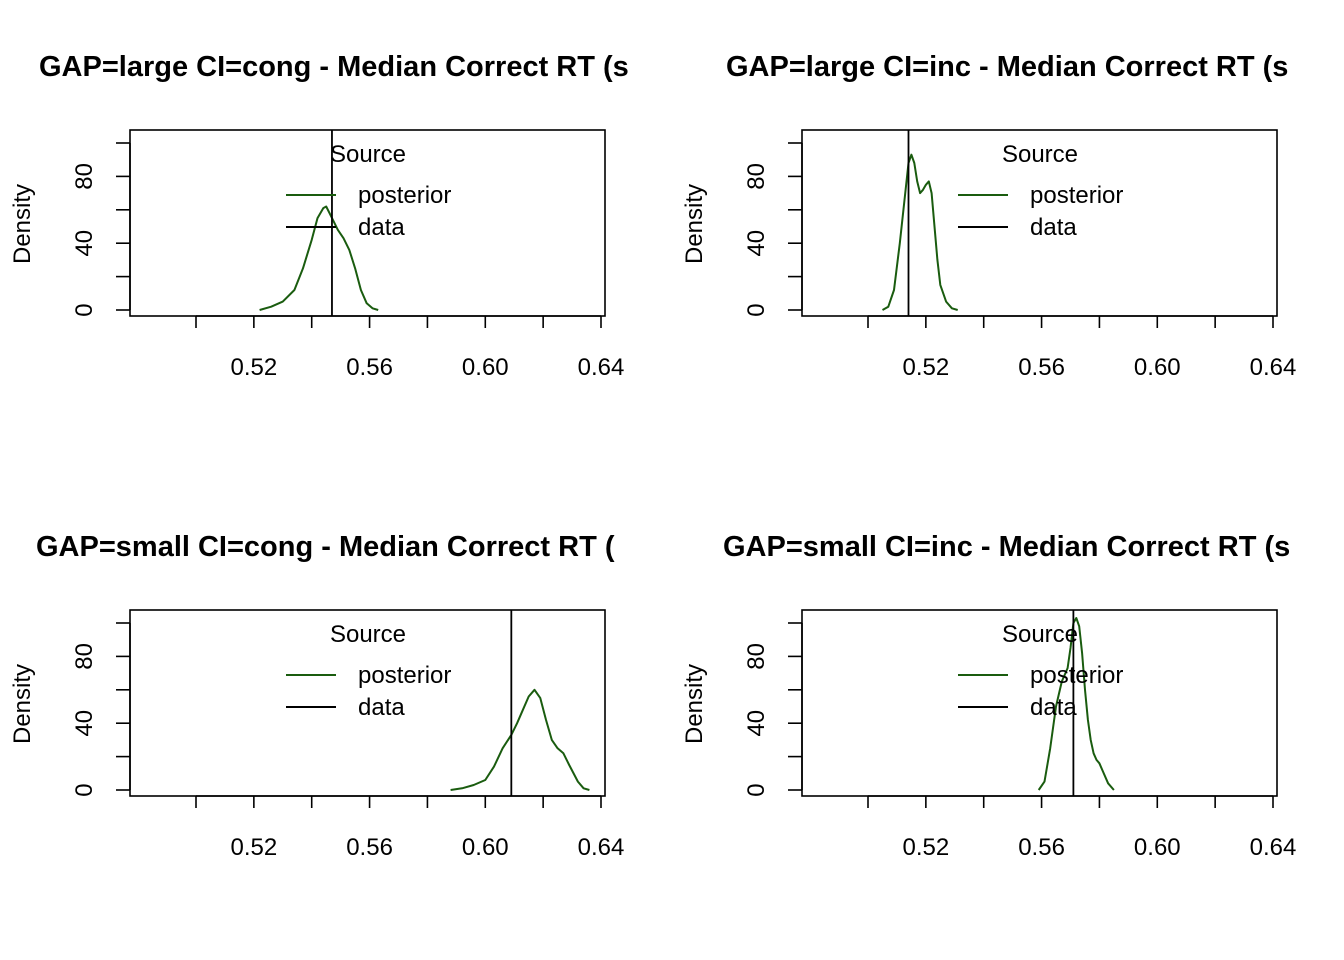 The width and height of the screenshot is (1344, 960). What do you see at coordinates (325, 547) in the screenshot?
I see `chart-title: GAP=small CI=cong - Median Correct RT (` at bounding box center [325, 547].